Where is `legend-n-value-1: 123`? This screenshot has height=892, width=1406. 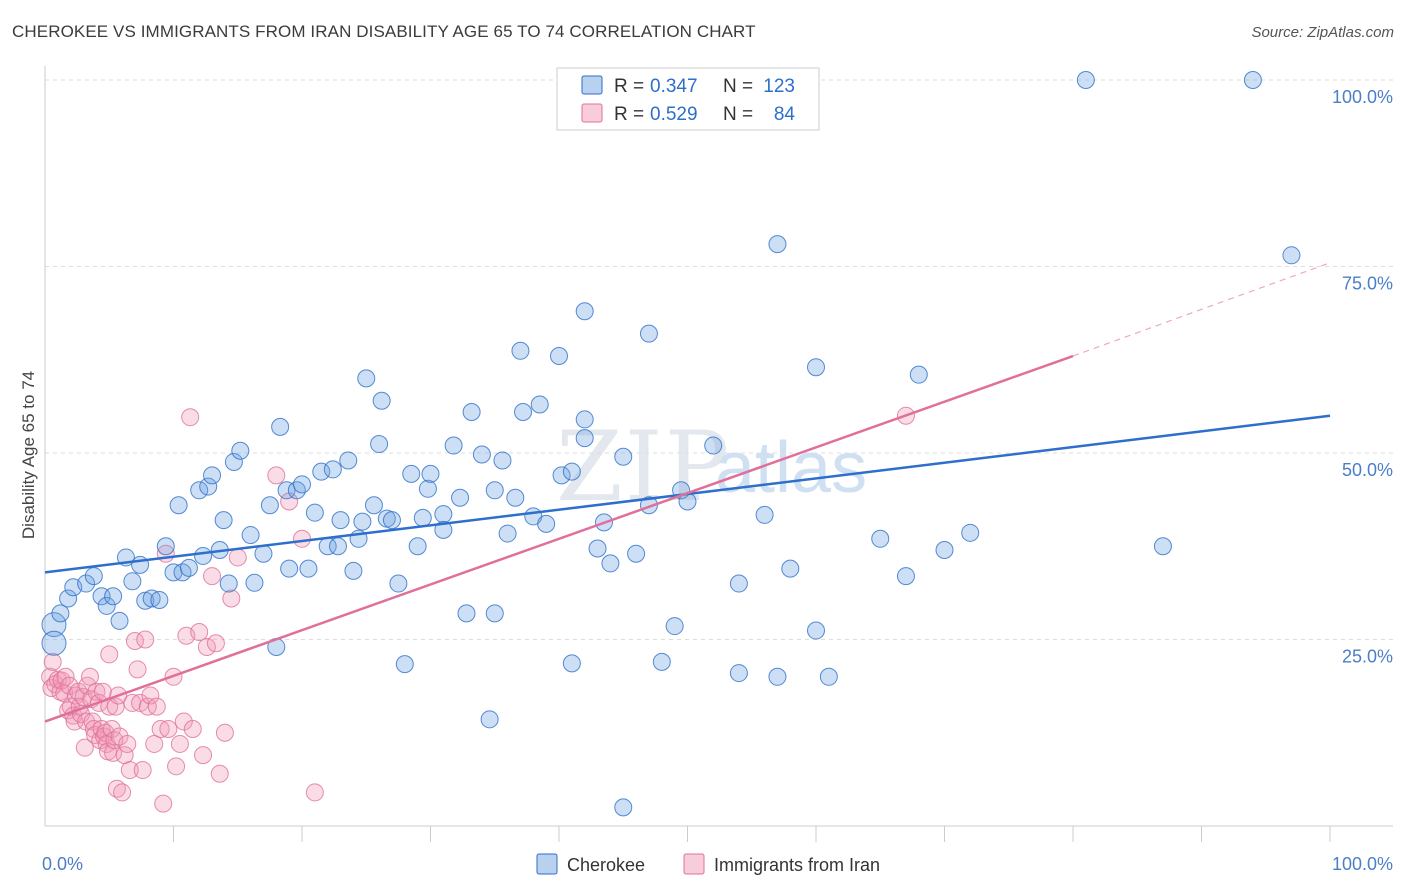
legend-n-value-1: 123 is located at coordinates (779, 86).